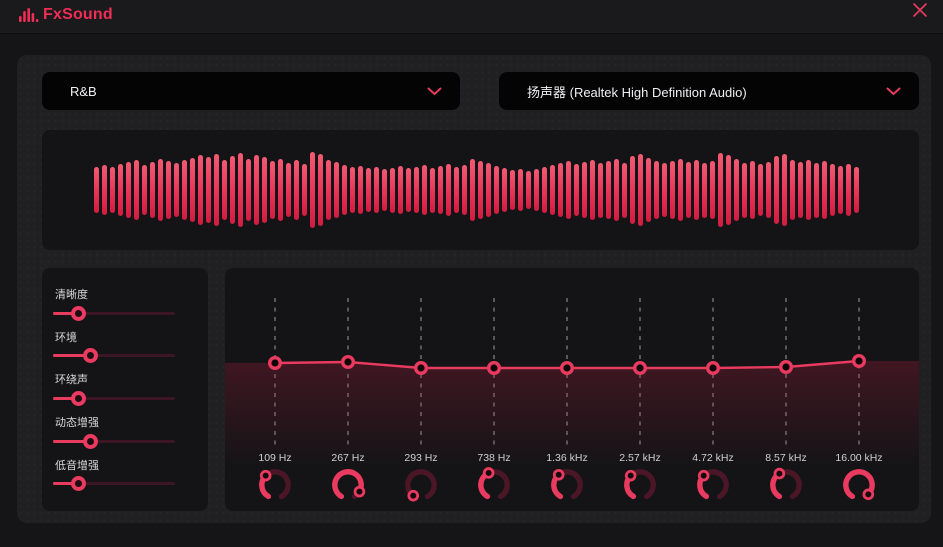 This screenshot has height=547, width=943. Describe the element at coordinates (79, 484) in the screenshot. I see `bass-boost-slider-thumb` at that location.